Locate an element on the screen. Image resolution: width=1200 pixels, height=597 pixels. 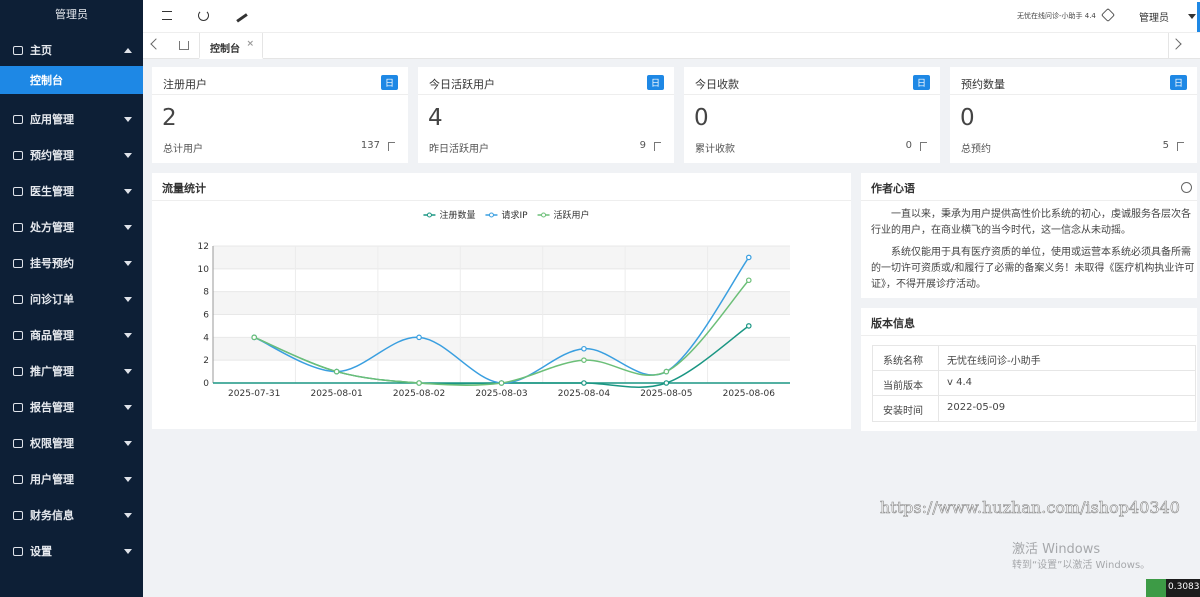
version-table: 系统名称 无忧在线问诊-小助手 当前版本 v 4.4 安装时间 2022-05-09 is located at coordinates (1034, 383).